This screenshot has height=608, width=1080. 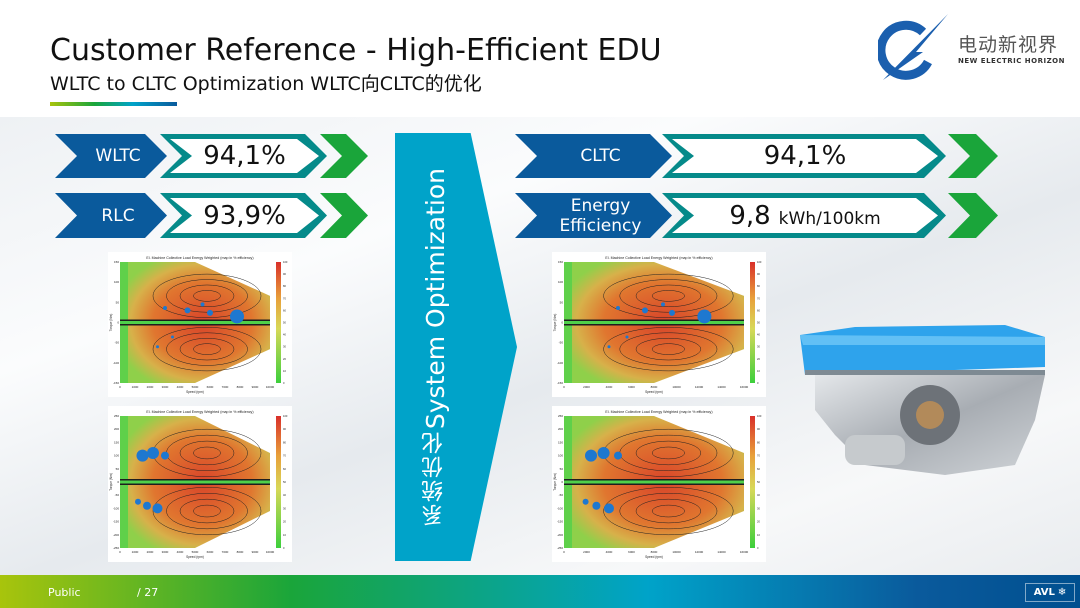 I want to click on cltc-value: 94,1%, so click(x=805, y=156).